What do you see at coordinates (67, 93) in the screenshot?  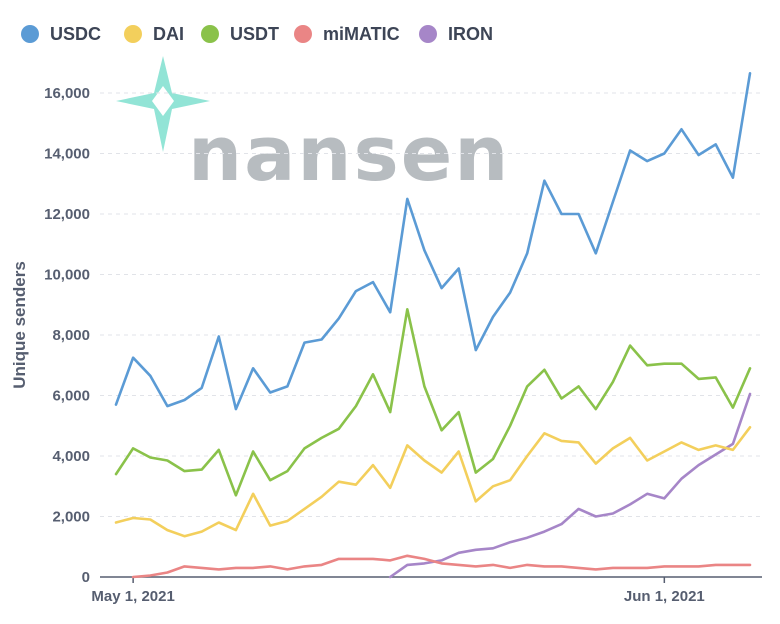 I see `y-tick-label: 16,000` at bounding box center [67, 93].